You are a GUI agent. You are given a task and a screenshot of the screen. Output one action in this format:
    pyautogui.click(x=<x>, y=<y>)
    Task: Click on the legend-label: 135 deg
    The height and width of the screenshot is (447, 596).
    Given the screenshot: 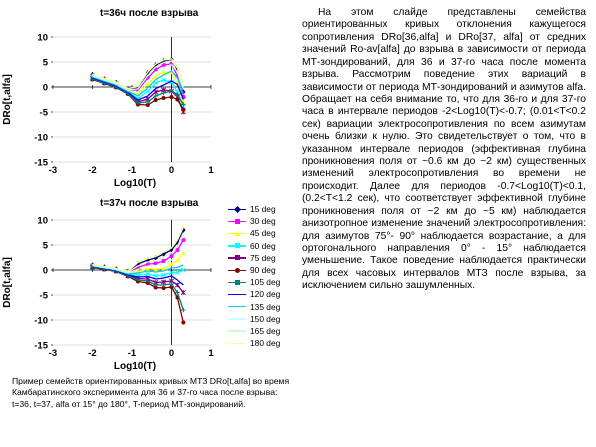 What is the action you would take?
    pyautogui.click(x=265, y=306)
    